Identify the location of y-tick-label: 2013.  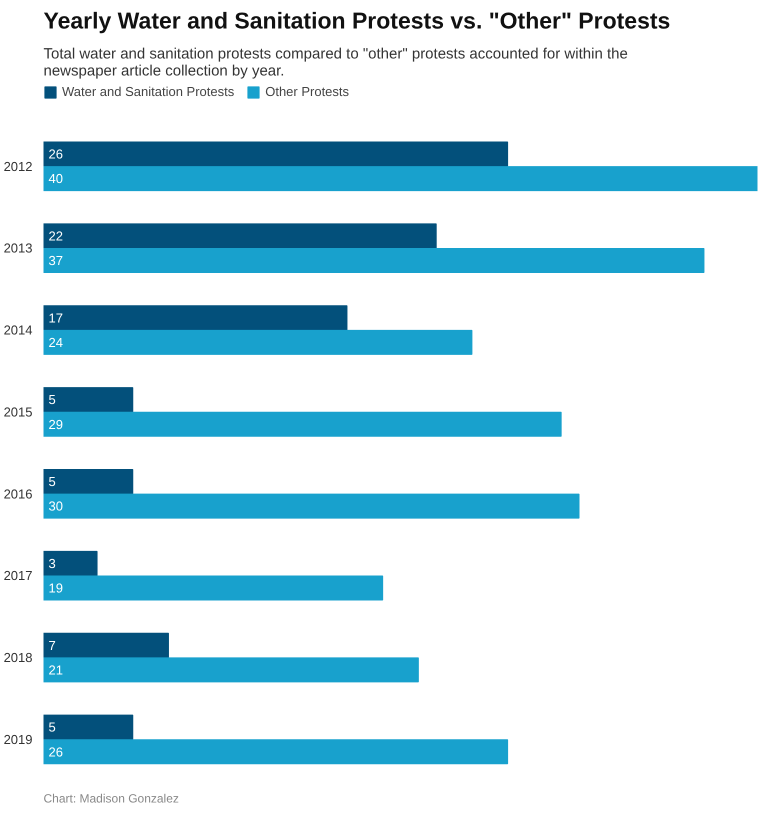
(18, 248).